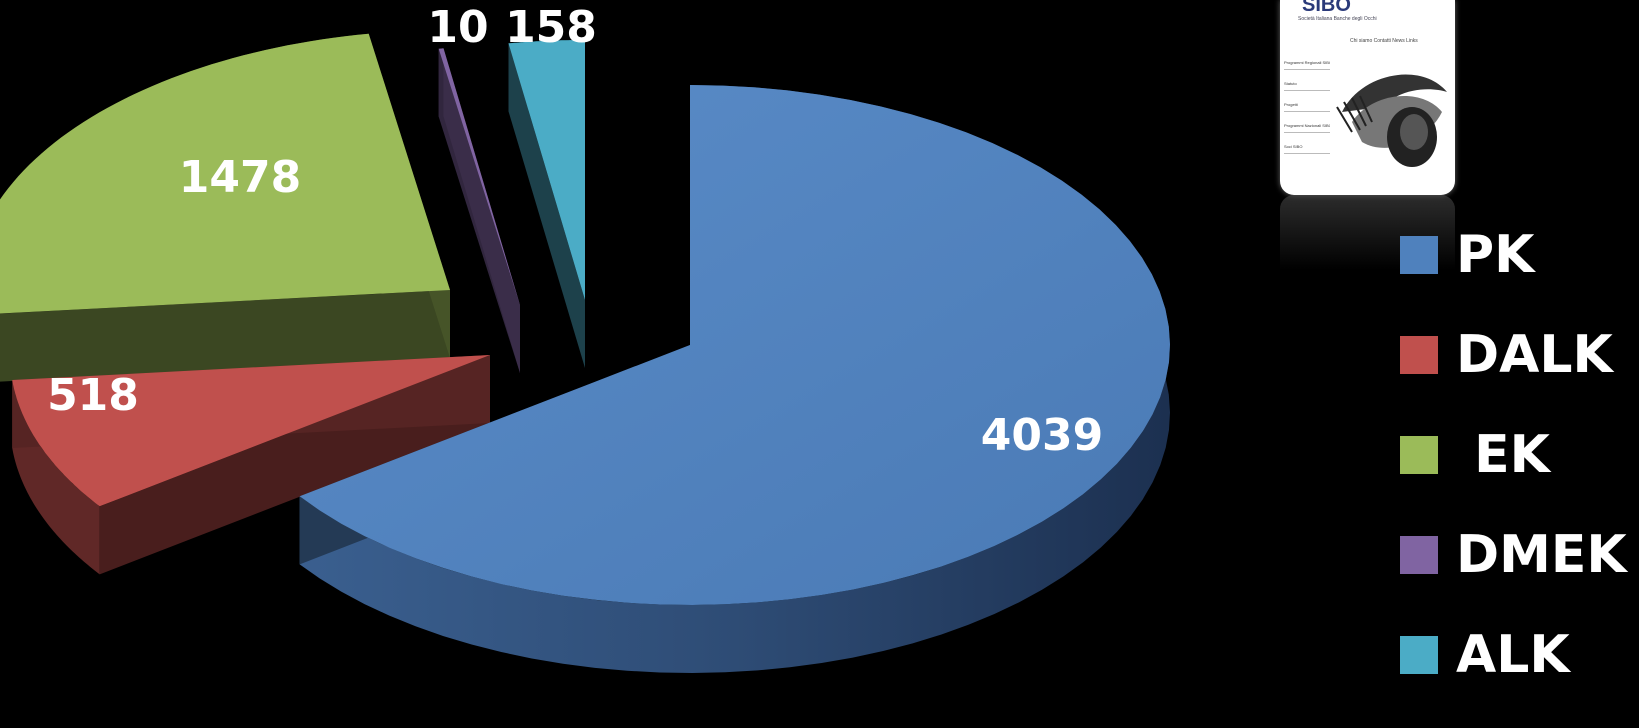 Image resolution: width=1639 pixels, height=728 pixels. I want to click on slice-top-dmek, so click(479, 177).